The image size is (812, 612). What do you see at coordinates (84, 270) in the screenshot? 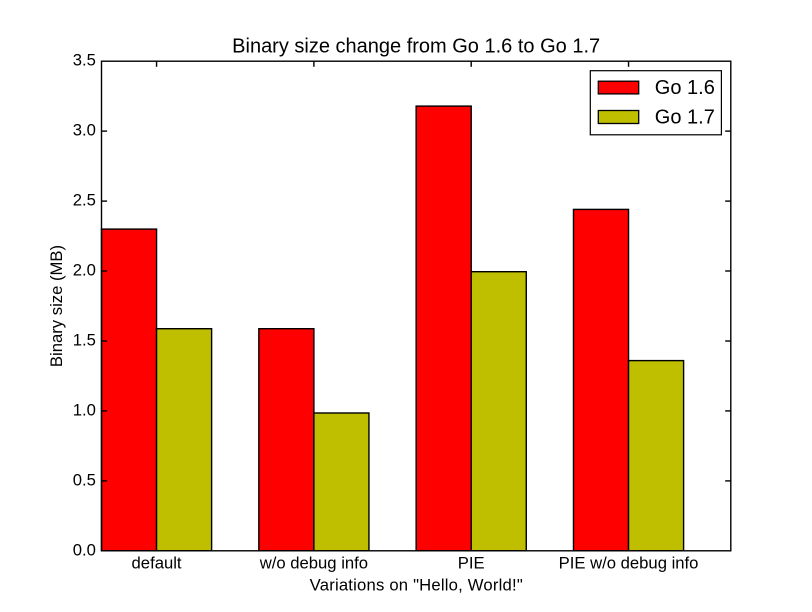
I see `svg-text: 2.0` at bounding box center [84, 270].